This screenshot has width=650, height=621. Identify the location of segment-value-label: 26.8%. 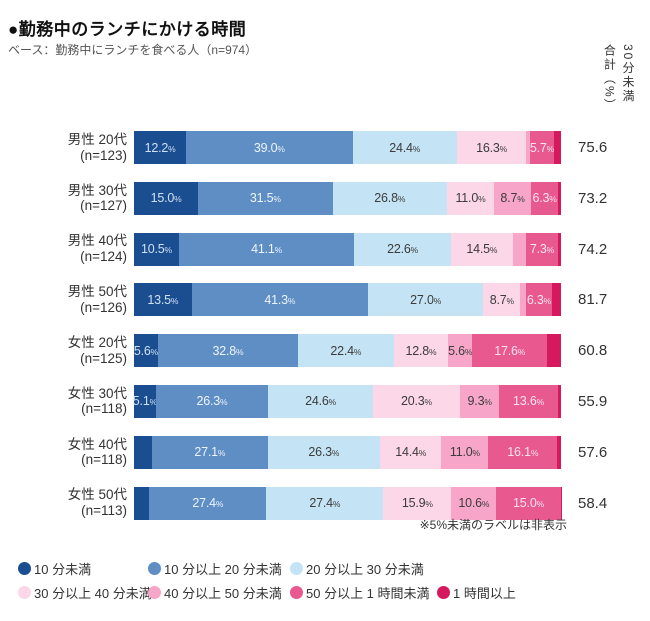
(390, 198).